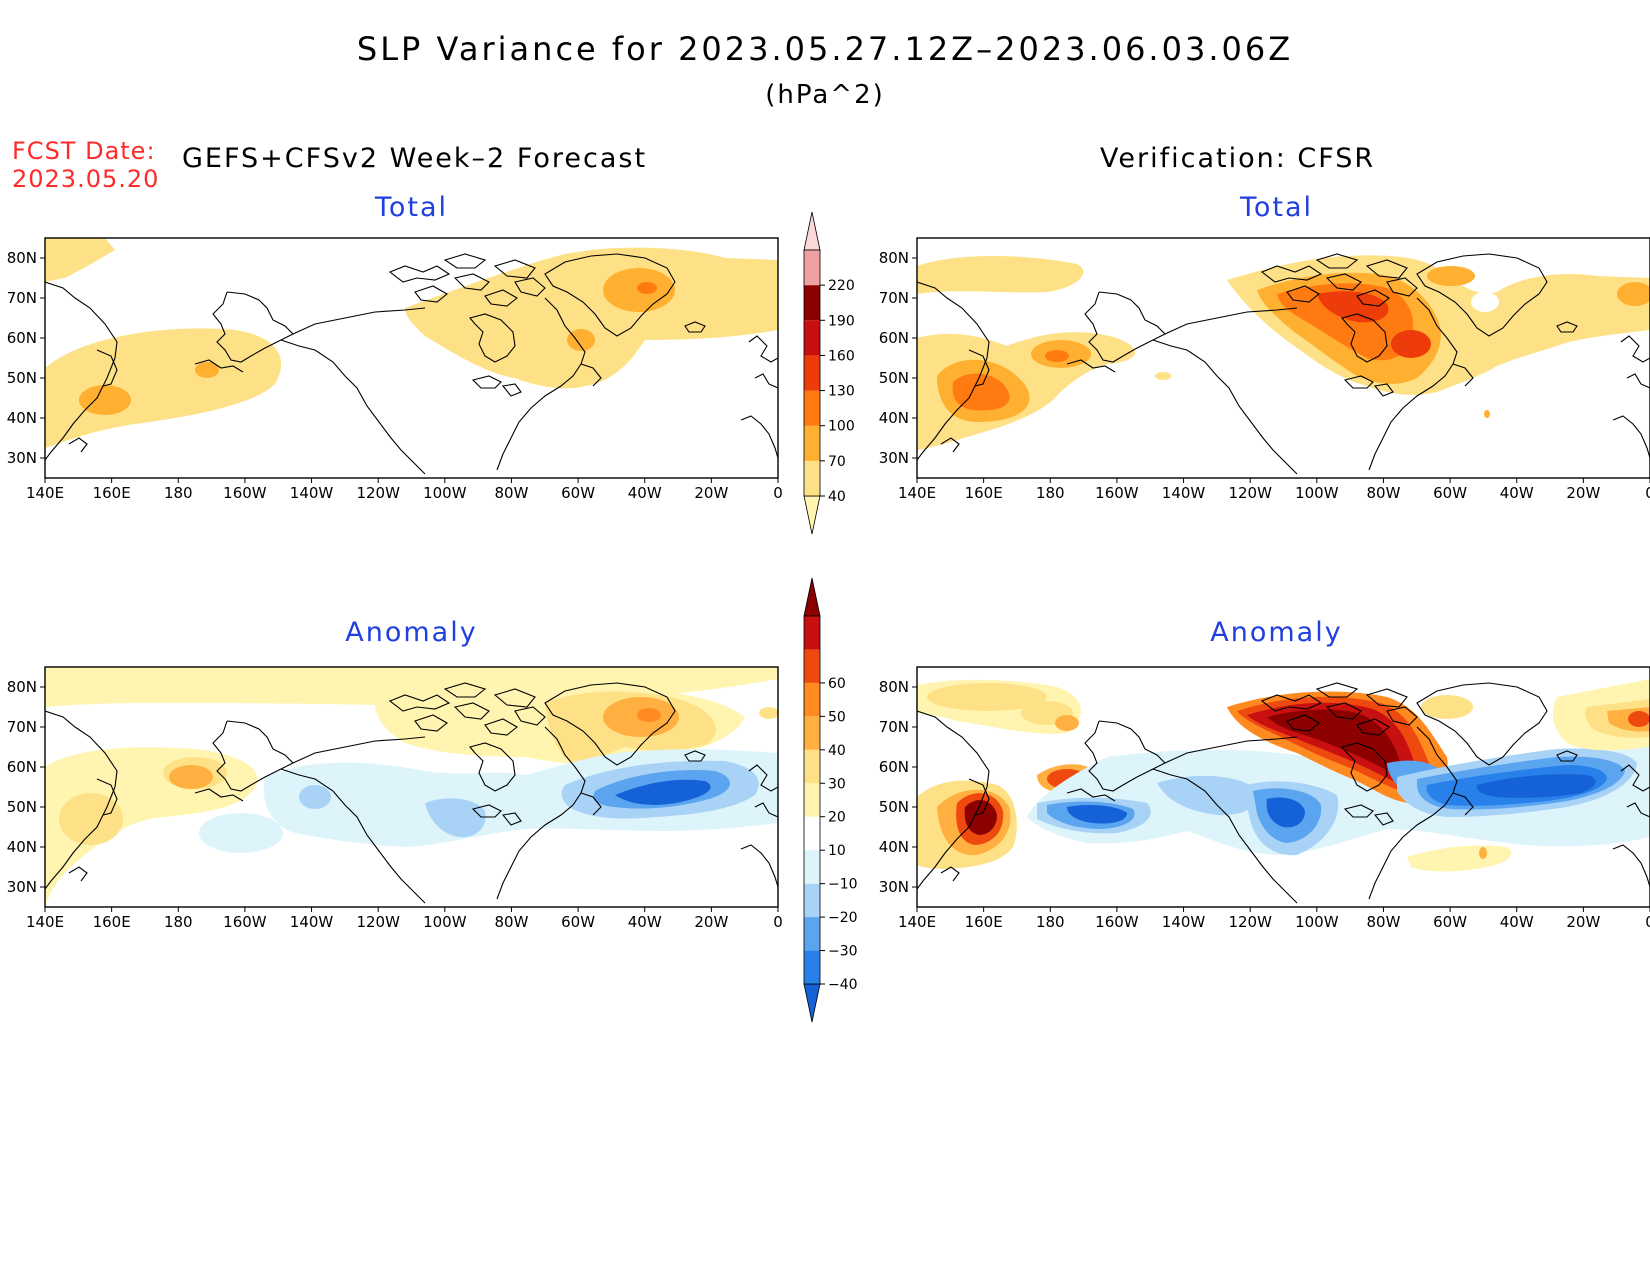 The image size is (1650, 1275). Describe the element at coordinates (841, 321) in the screenshot. I see `colorbar-total-label-5: 190` at that location.